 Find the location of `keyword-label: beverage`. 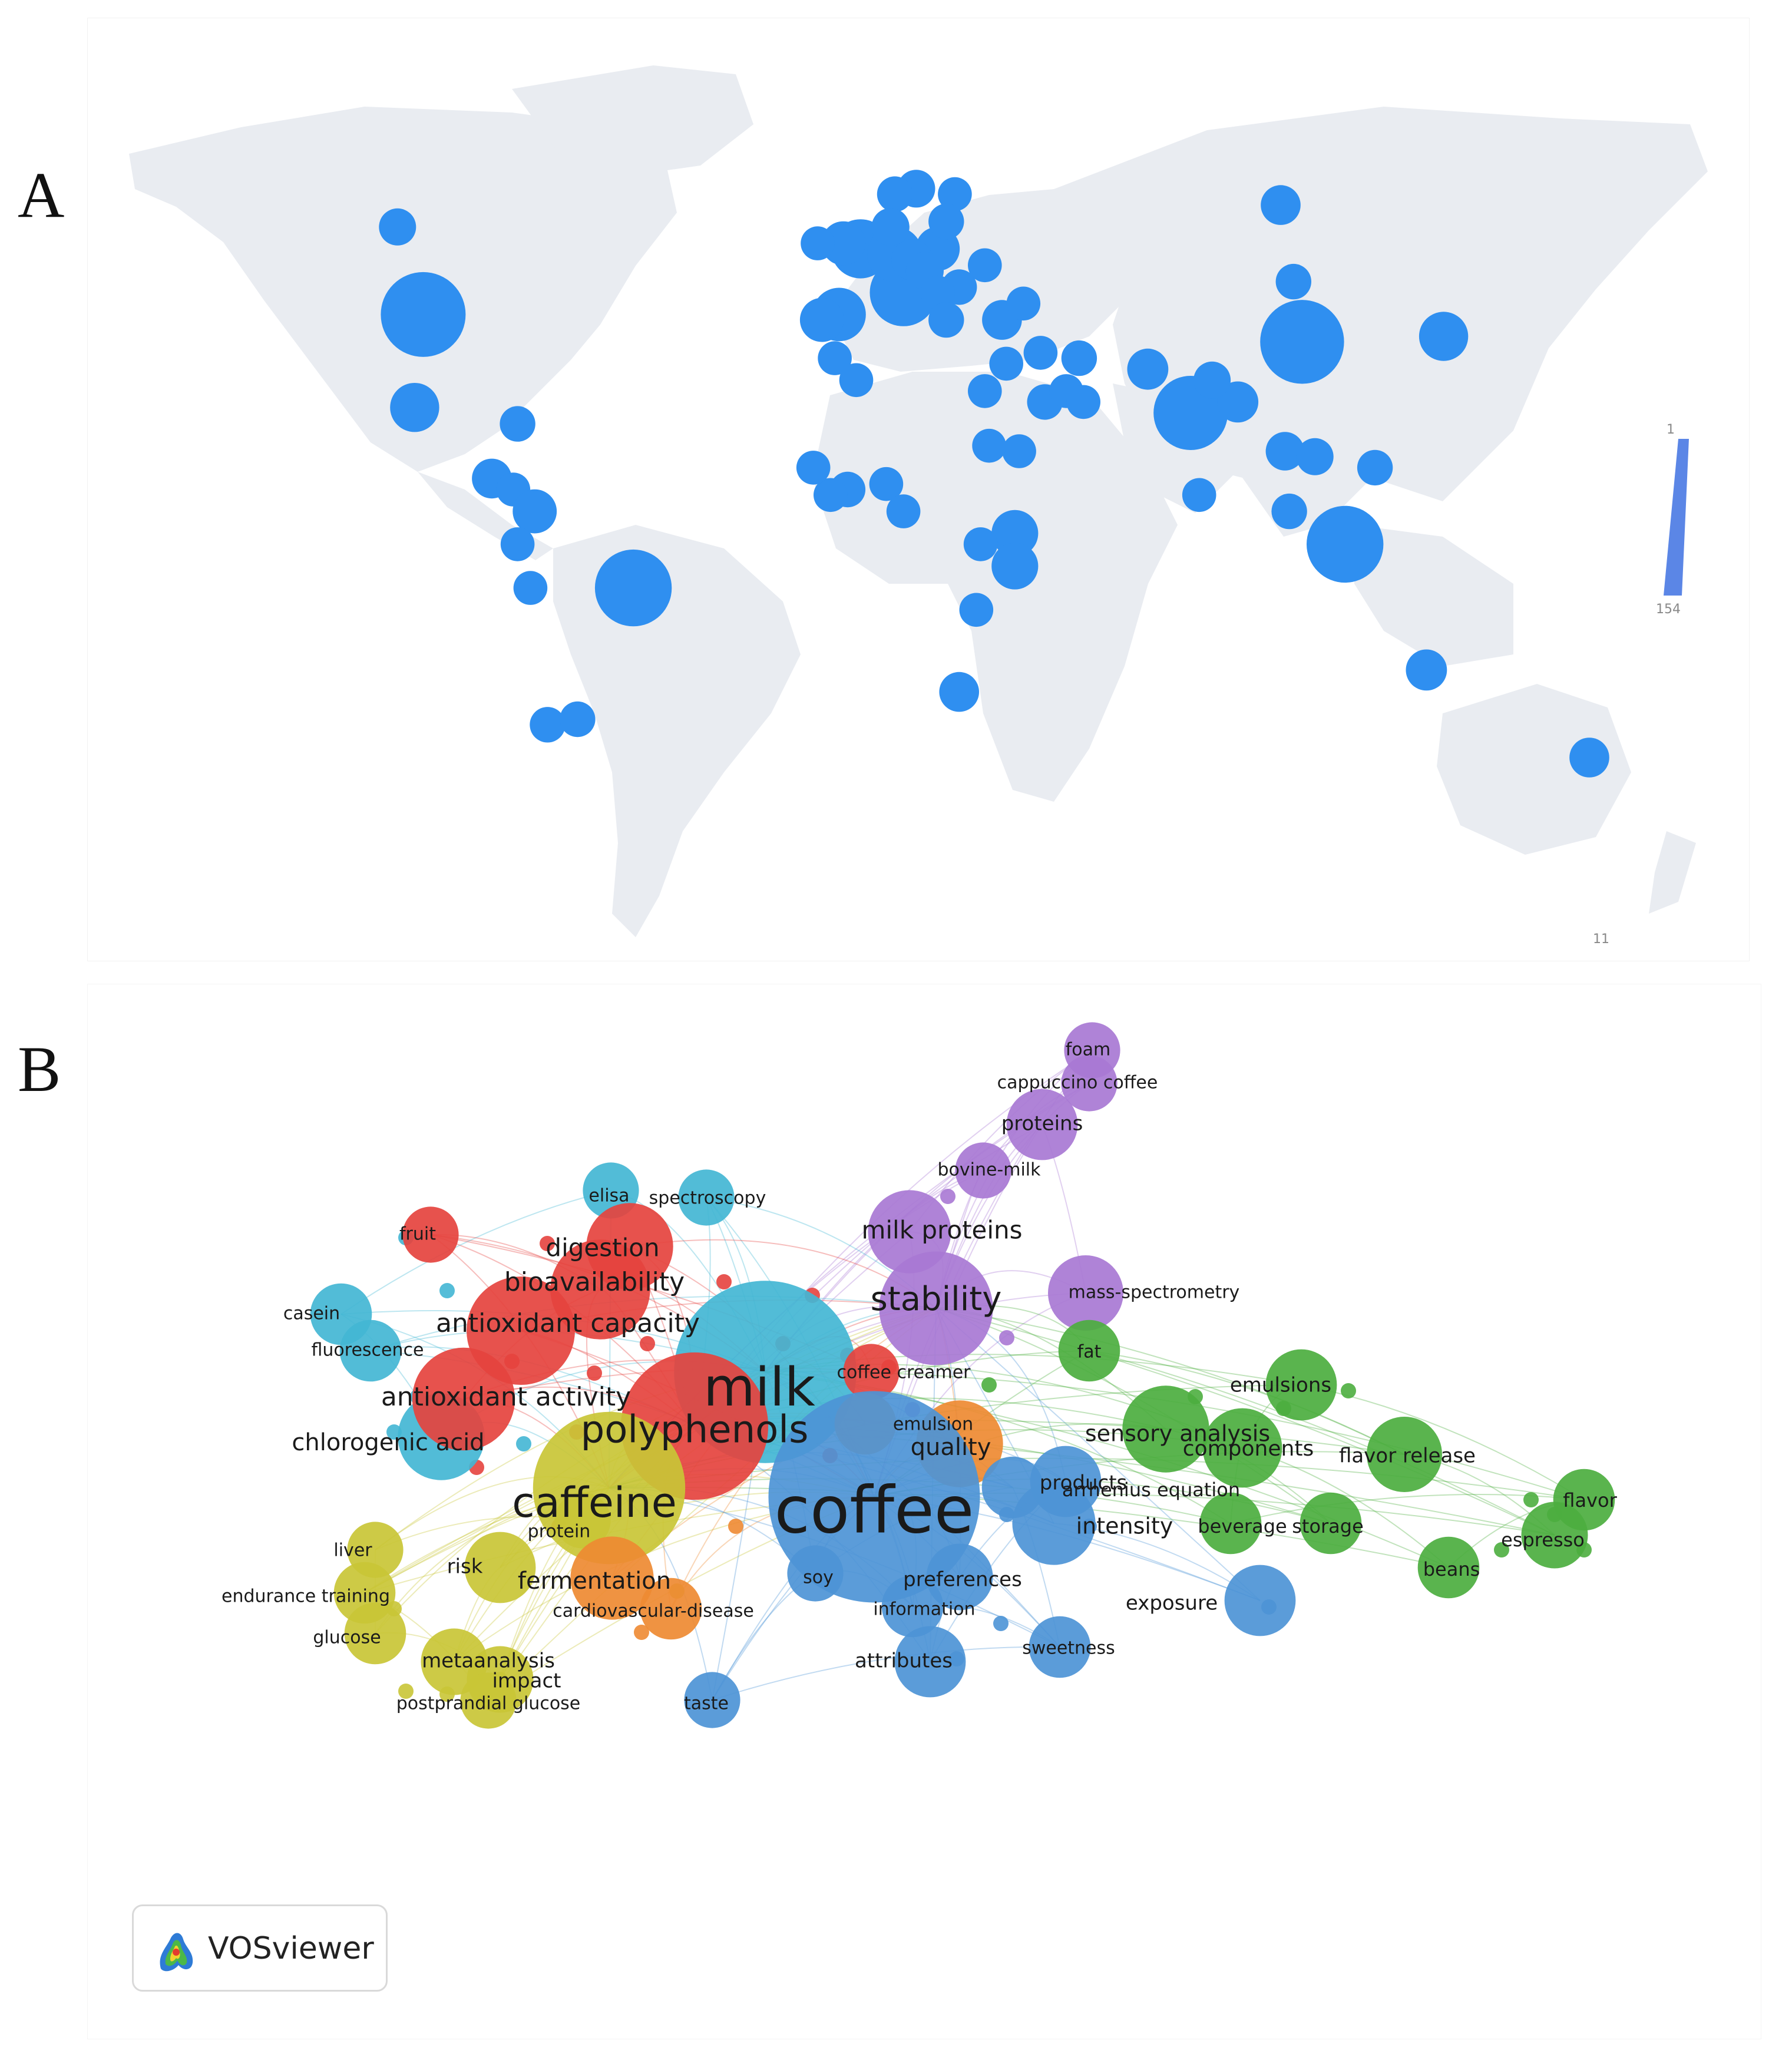

keyword-label: beverage is located at coordinates (1242, 1526).